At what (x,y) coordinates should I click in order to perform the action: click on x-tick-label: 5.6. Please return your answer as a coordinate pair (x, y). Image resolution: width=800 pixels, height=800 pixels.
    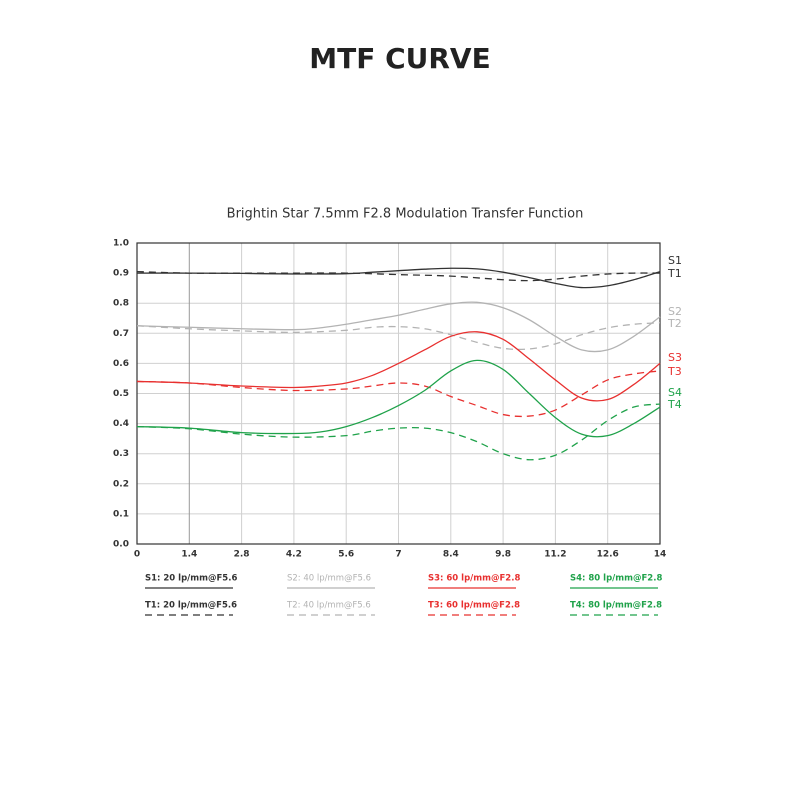
    Looking at the image, I should click on (346, 555).